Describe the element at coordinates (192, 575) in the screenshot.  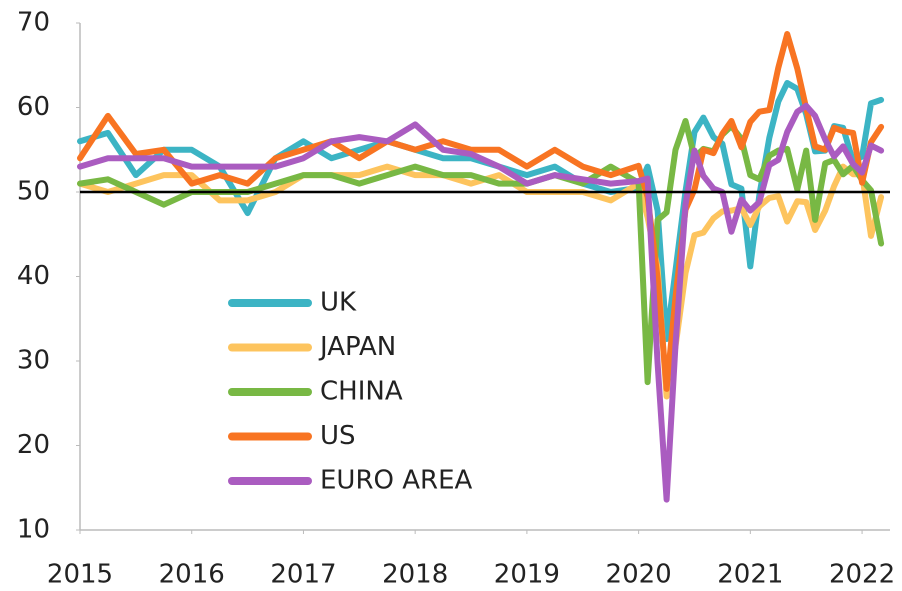
I see `x-tick-label: 2016` at that location.